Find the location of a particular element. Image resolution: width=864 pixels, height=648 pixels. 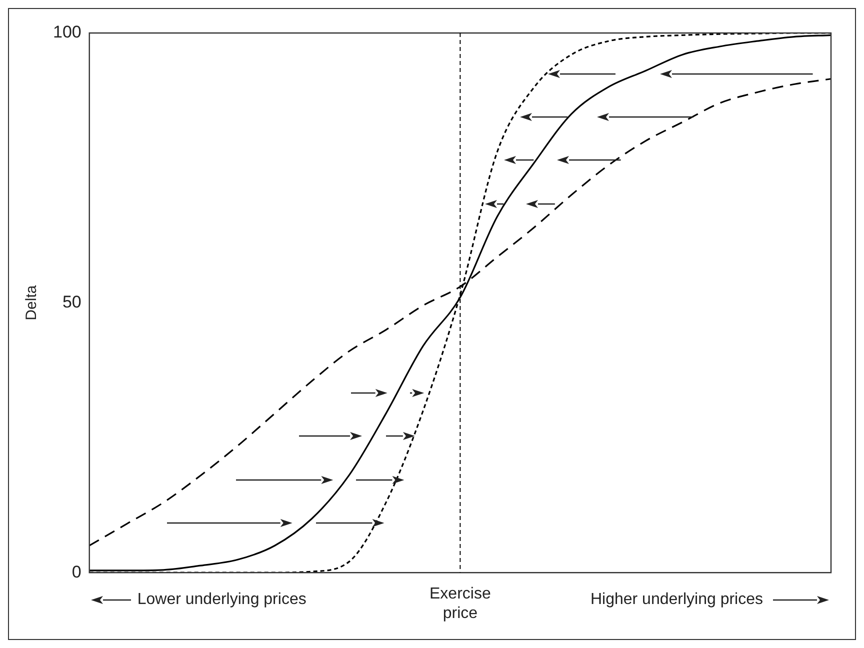

y-tick-label: 0 is located at coordinates (77, 572).